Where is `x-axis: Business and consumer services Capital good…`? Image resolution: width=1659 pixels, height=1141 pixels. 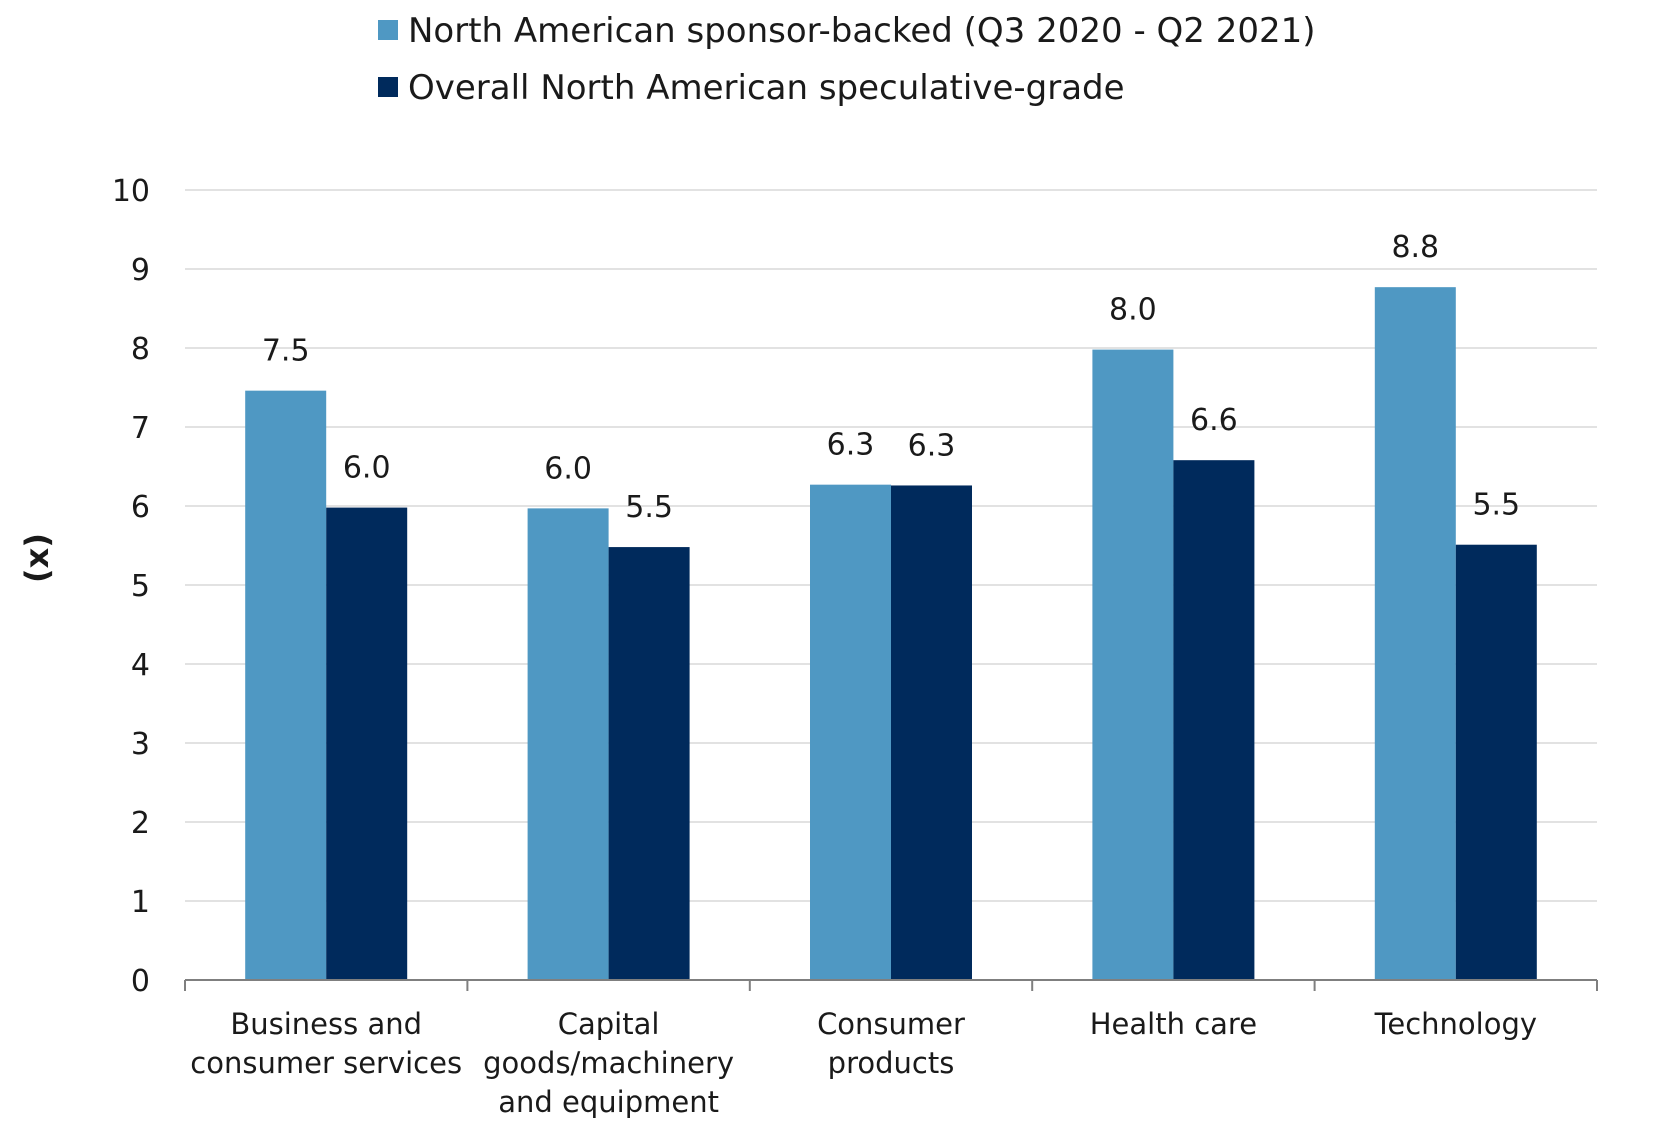 x-axis: Business and consumer services Capital good… is located at coordinates (891, 1049).